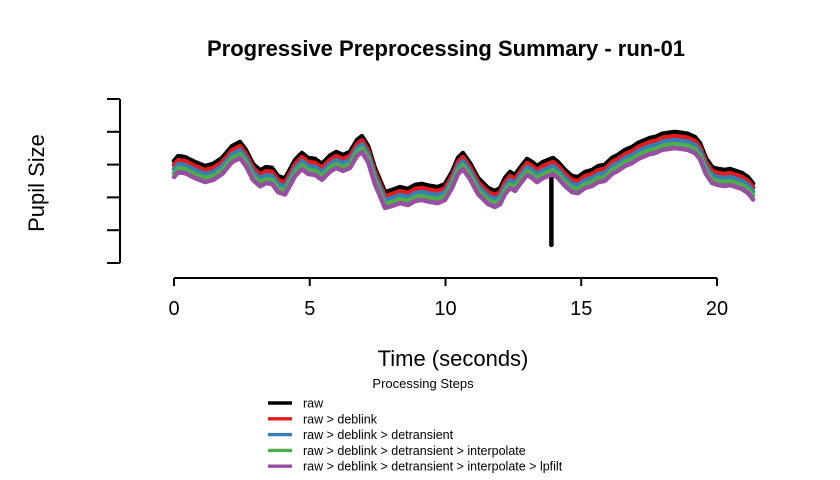 This screenshot has width=840, height=480. I want to click on y-axis-label: Pupil Size, so click(36, 183).